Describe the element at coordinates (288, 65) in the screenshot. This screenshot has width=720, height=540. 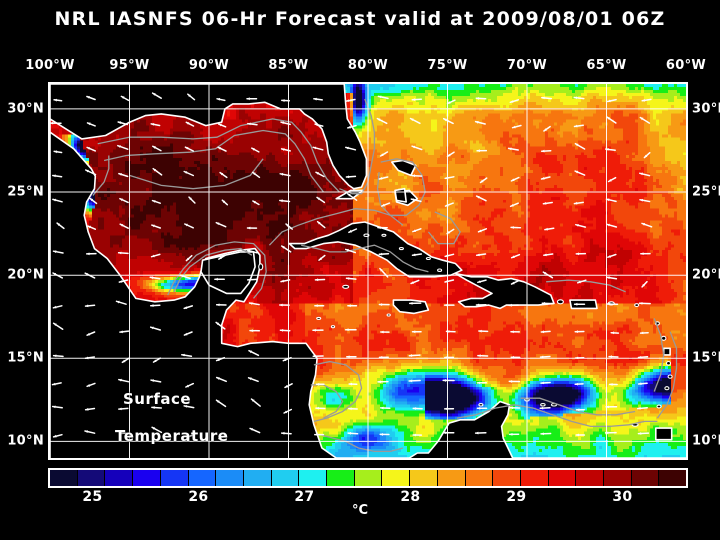
I see `x-tick--85: 85°W` at that location.